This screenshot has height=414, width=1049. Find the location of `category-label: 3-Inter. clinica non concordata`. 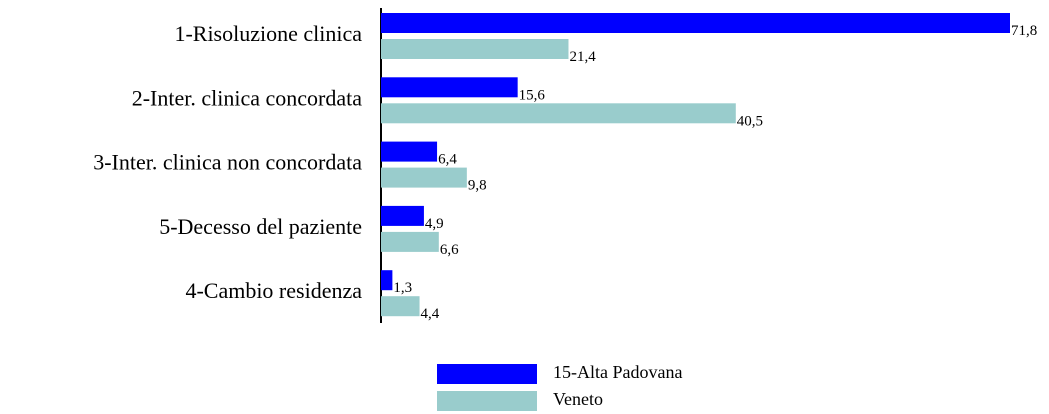

category-label: 3-Inter. clinica non concordata is located at coordinates (227, 162).